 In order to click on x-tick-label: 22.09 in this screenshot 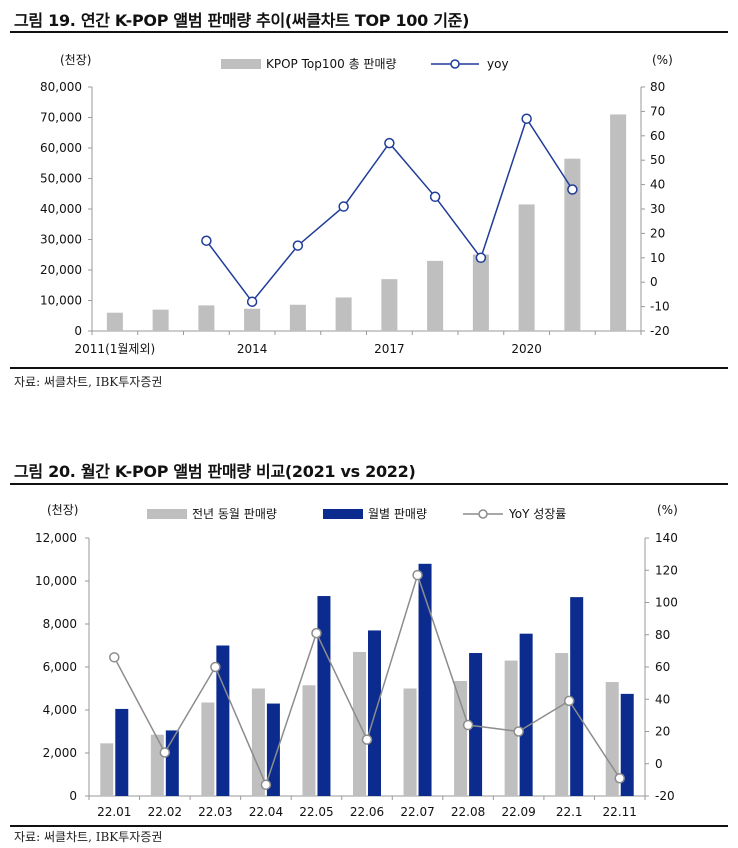, I will do `click(518, 812)`.